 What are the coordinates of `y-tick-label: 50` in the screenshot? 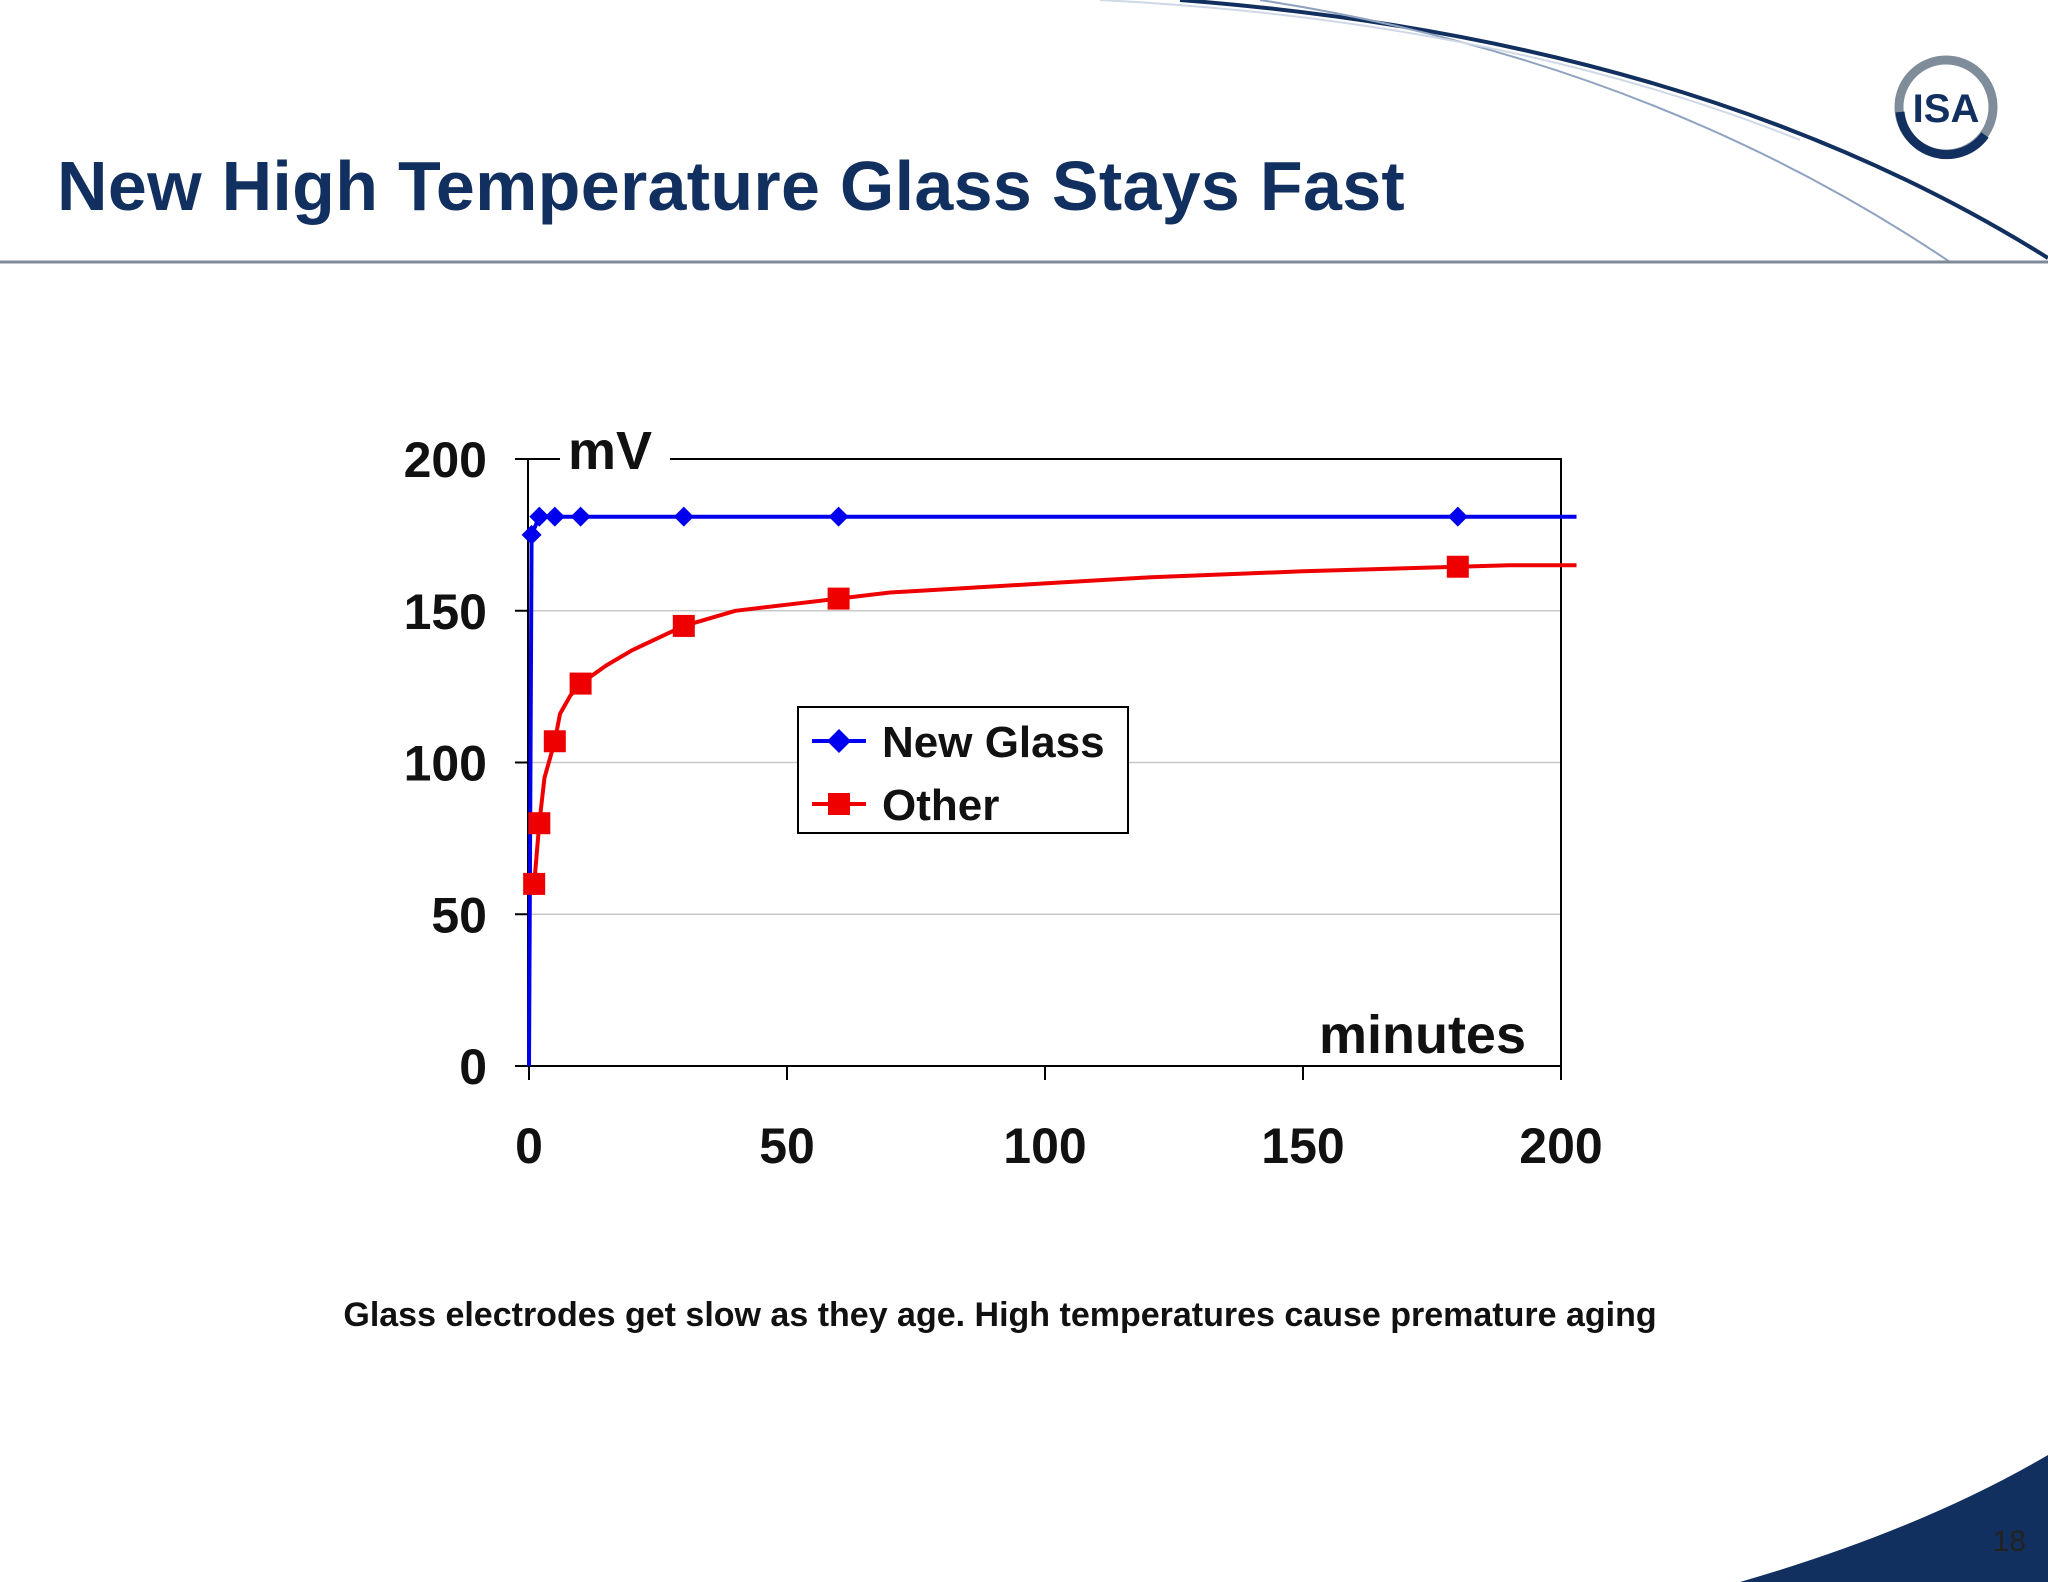 It's located at (459, 915).